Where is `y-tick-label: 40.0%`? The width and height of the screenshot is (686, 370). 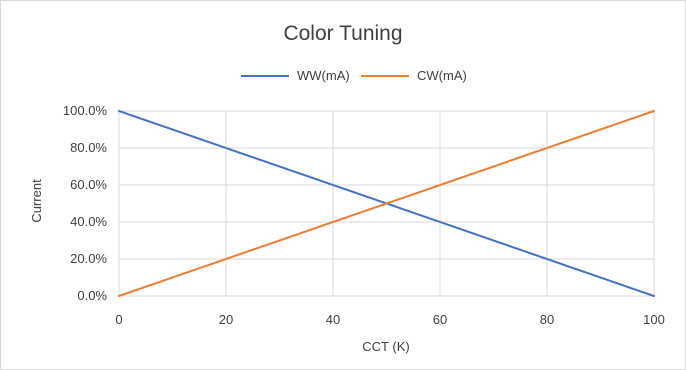 y-tick-label: 40.0% is located at coordinates (88, 221).